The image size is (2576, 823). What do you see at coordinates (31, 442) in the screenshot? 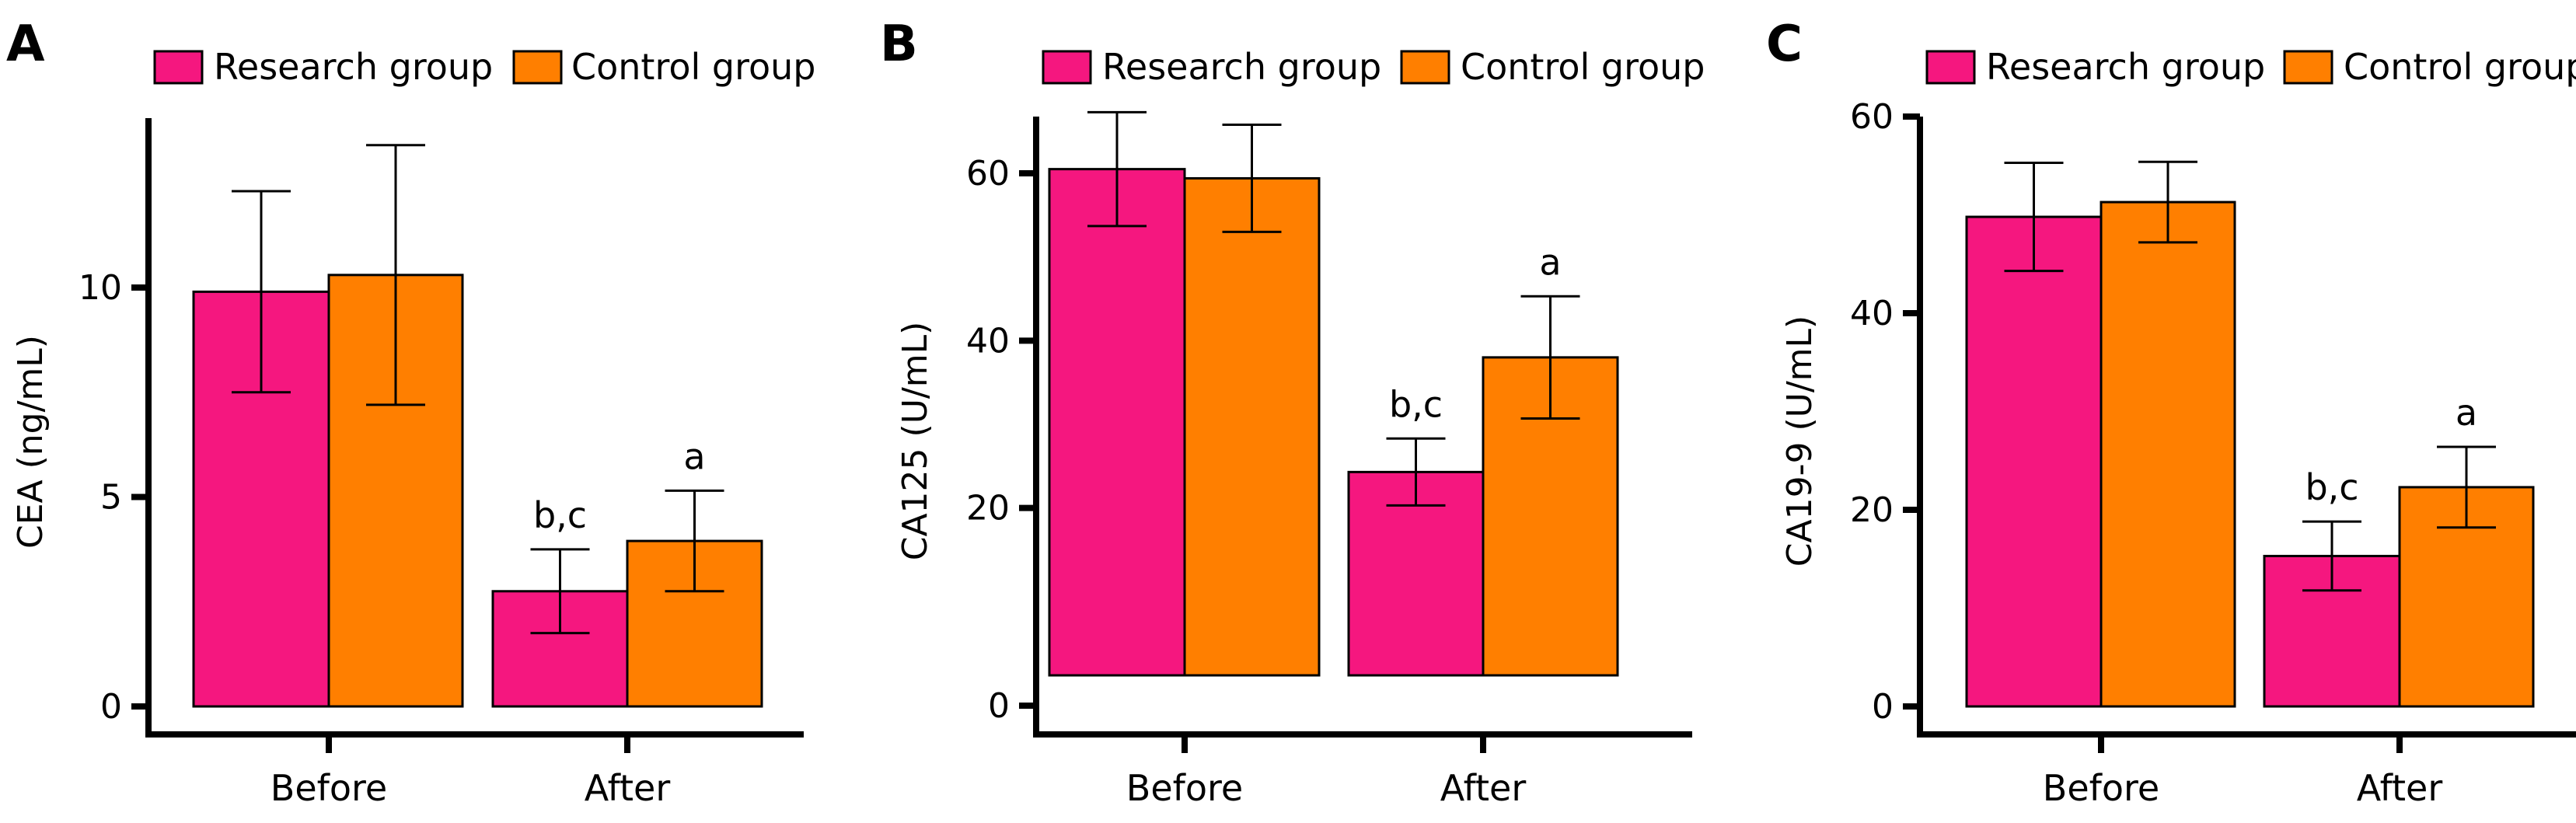
I see `y-axis-title: CEA (ng/mL)` at bounding box center [31, 442].